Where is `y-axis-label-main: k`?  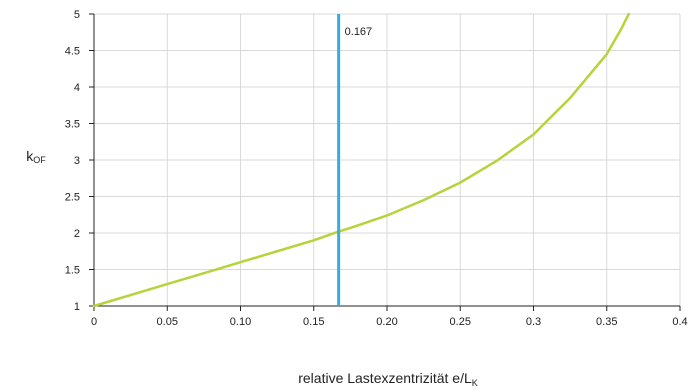 y-axis-label-main: k is located at coordinates (30, 156).